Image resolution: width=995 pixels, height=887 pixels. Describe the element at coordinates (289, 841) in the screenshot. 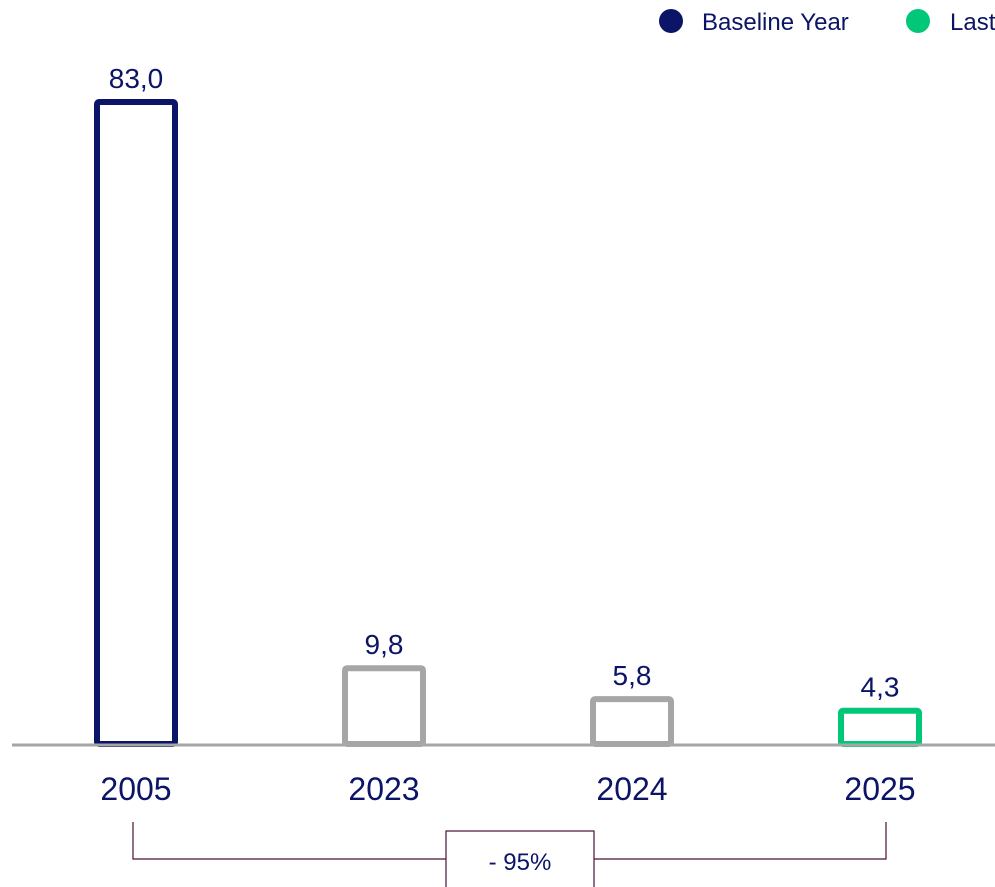

I see `bracket-line-left` at that location.